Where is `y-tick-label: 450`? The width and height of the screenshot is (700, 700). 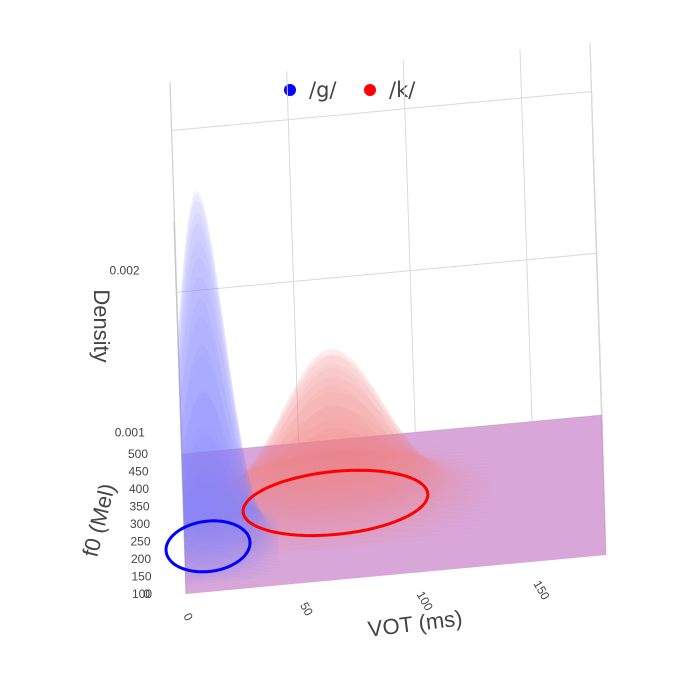 y-tick-label: 450 is located at coordinates (138, 472).